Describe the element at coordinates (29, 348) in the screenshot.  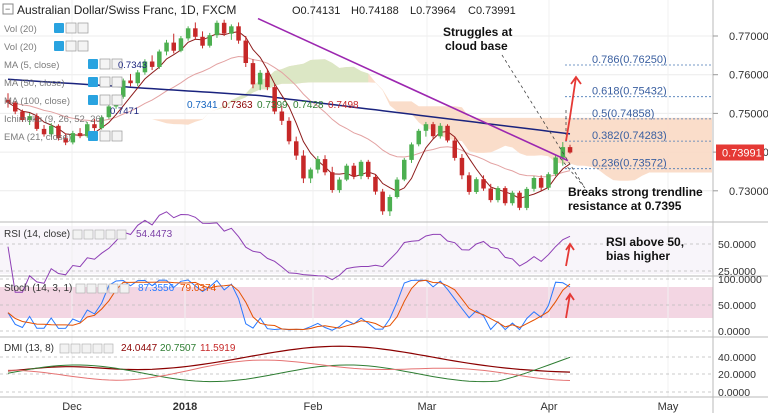
I see `dmi-label: DMI (13, 8)` at that location.